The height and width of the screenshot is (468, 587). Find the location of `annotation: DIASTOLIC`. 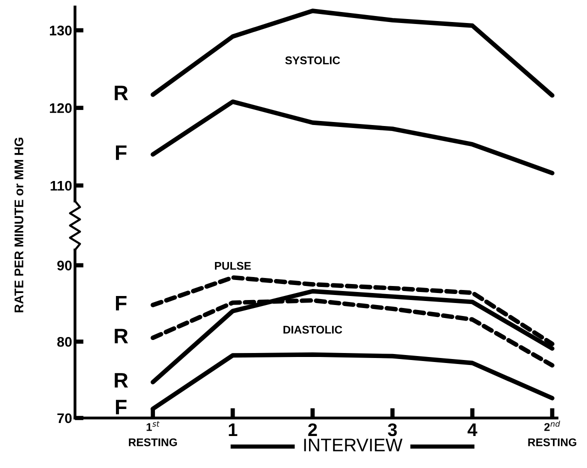

annotation: DIASTOLIC is located at coordinates (313, 330).